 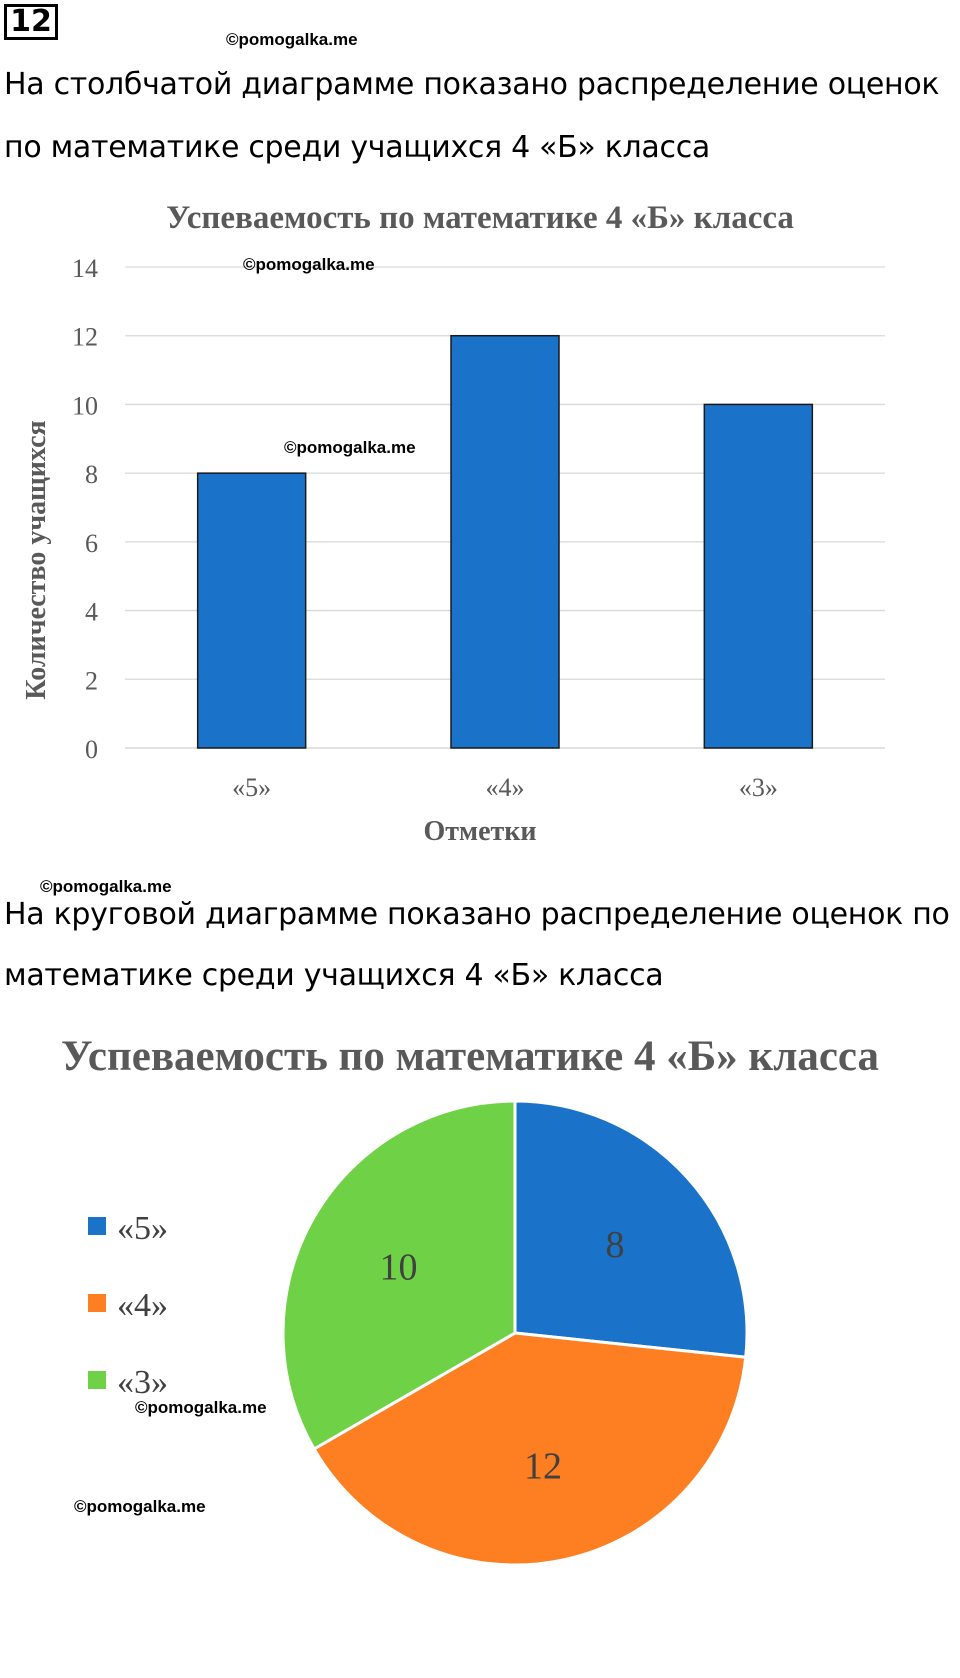 What do you see at coordinates (91, 680) in the screenshot?
I see `y-tick-label: 2` at bounding box center [91, 680].